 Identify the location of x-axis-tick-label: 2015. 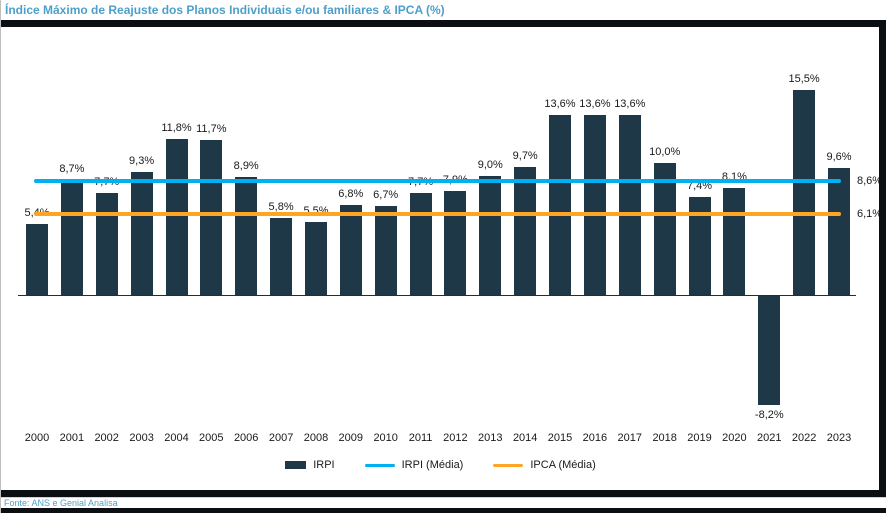
(560, 438).